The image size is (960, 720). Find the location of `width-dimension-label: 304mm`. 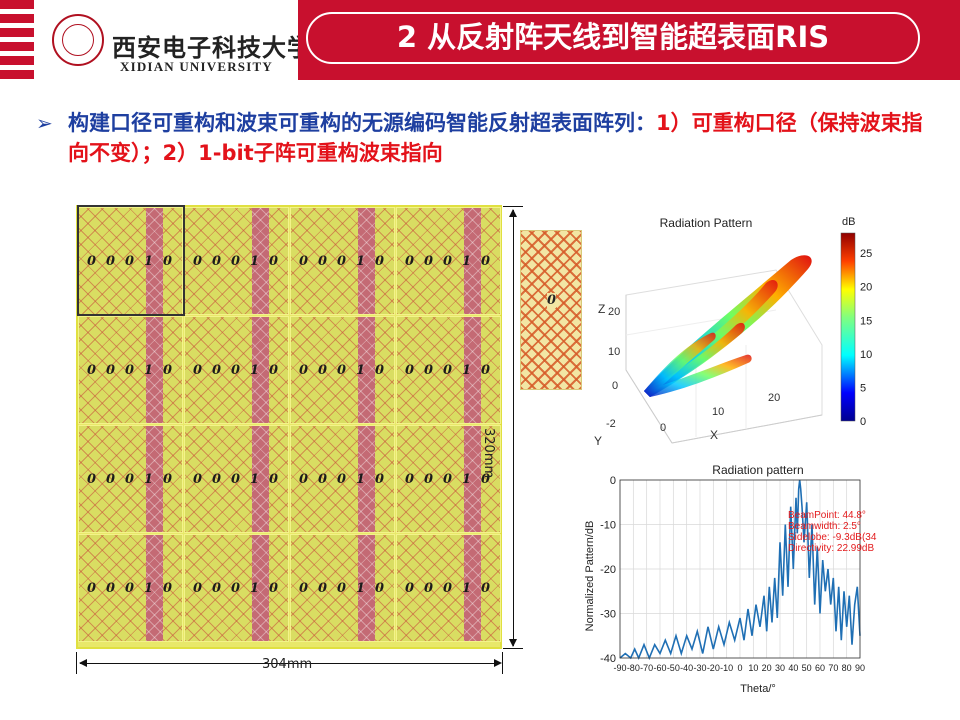

width-dimension-label: 304mm is located at coordinates (287, 664).